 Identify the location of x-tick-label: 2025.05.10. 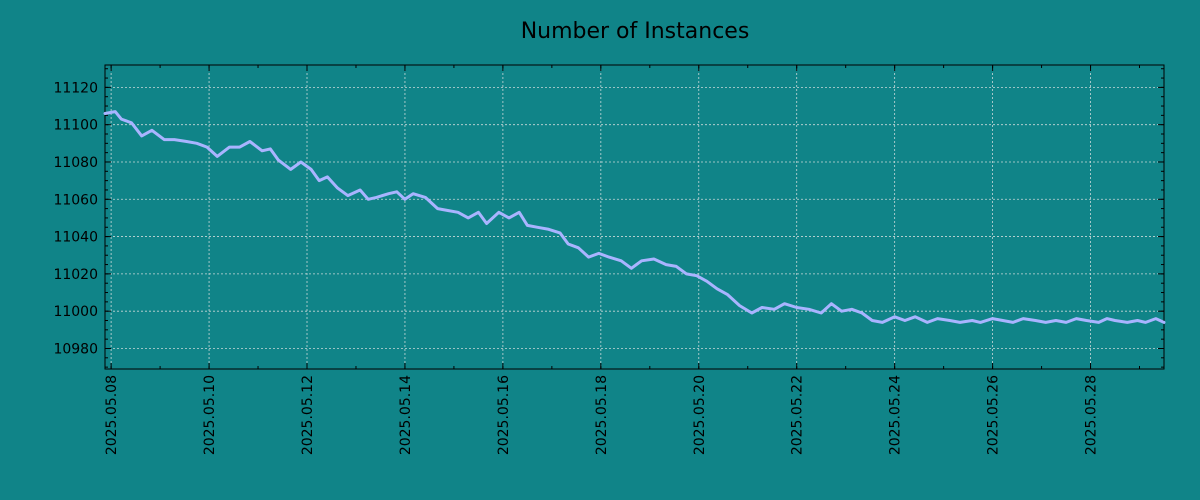
(210, 415).